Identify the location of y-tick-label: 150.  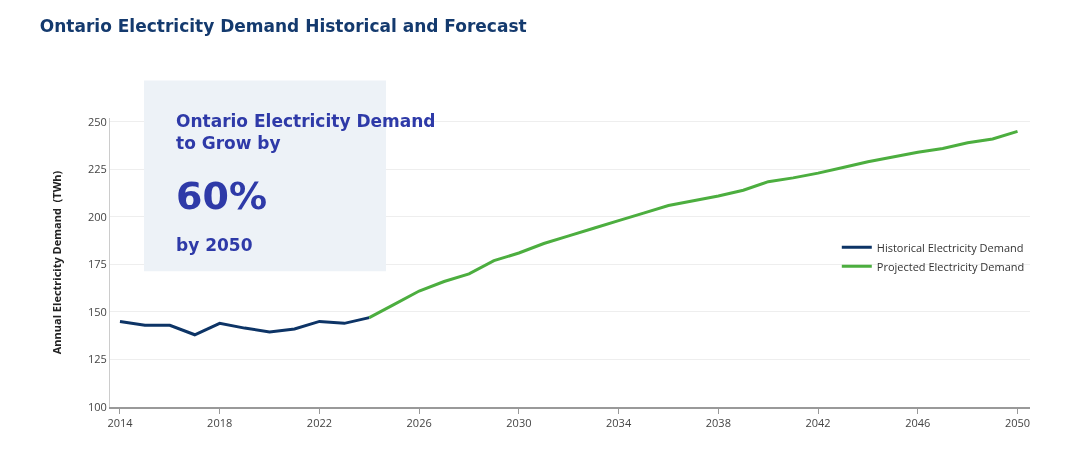
(97, 311).